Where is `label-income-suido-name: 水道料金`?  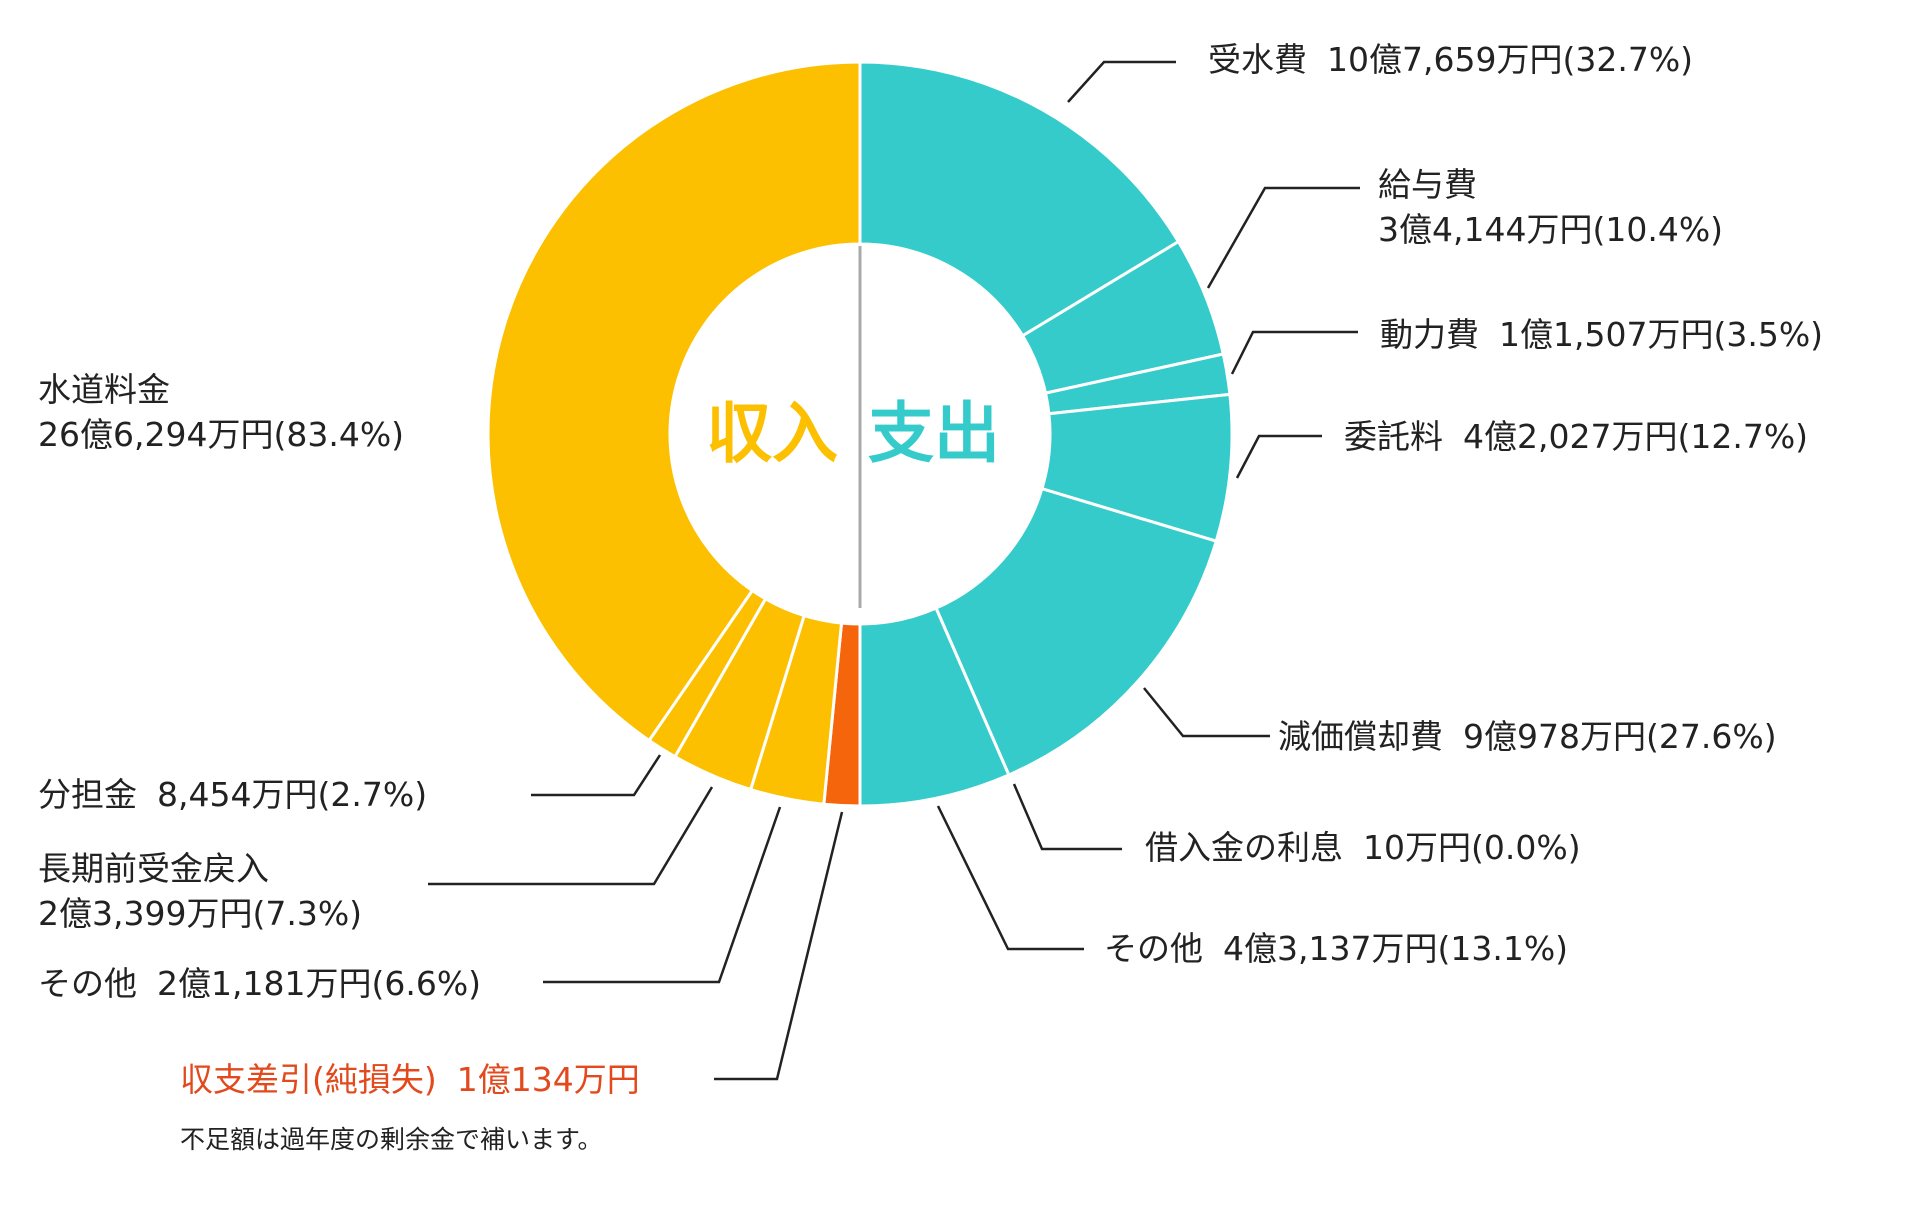 label-income-suido-name: 水道料金 is located at coordinates (104, 389).